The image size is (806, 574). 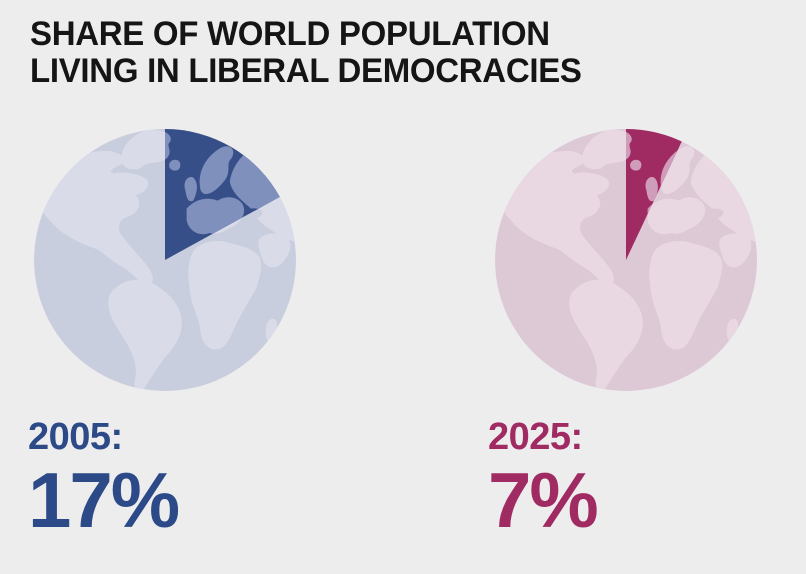 What do you see at coordinates (104, 499) in the screenshot?
I see `value-label-2005: 17%` at bounding box center [104, 499].